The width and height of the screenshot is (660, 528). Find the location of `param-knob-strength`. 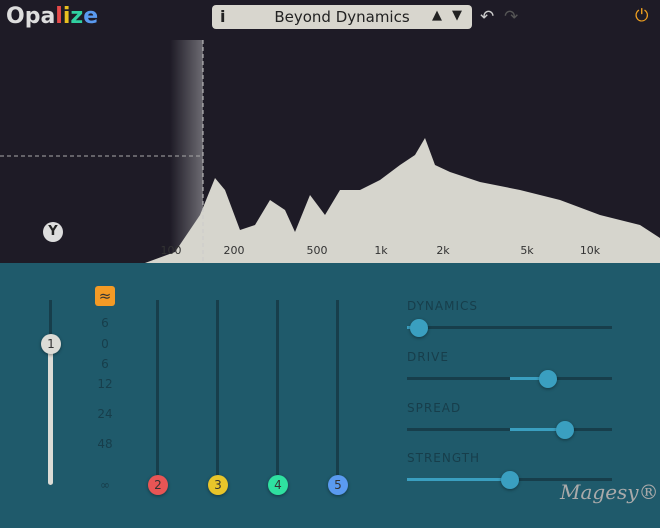

param-knob-strength is located at coordinates (509, 479).